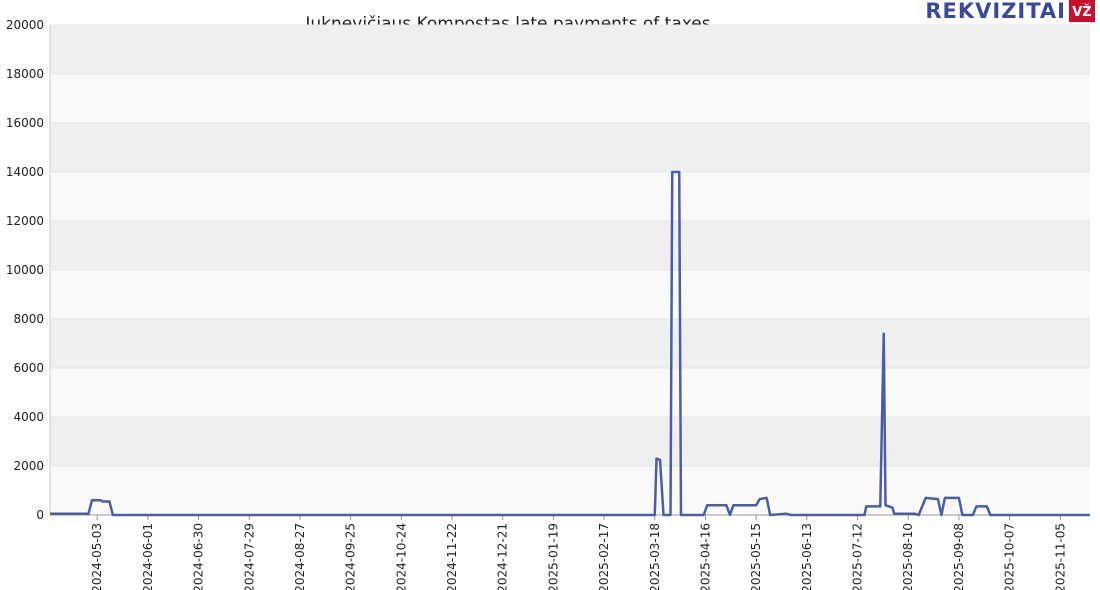 The image size is (1100, 590). What do you see at coordinates (28, 466) in the screenshot?
I see `y-tick-label: 2000` at bounding box center [28, 466].